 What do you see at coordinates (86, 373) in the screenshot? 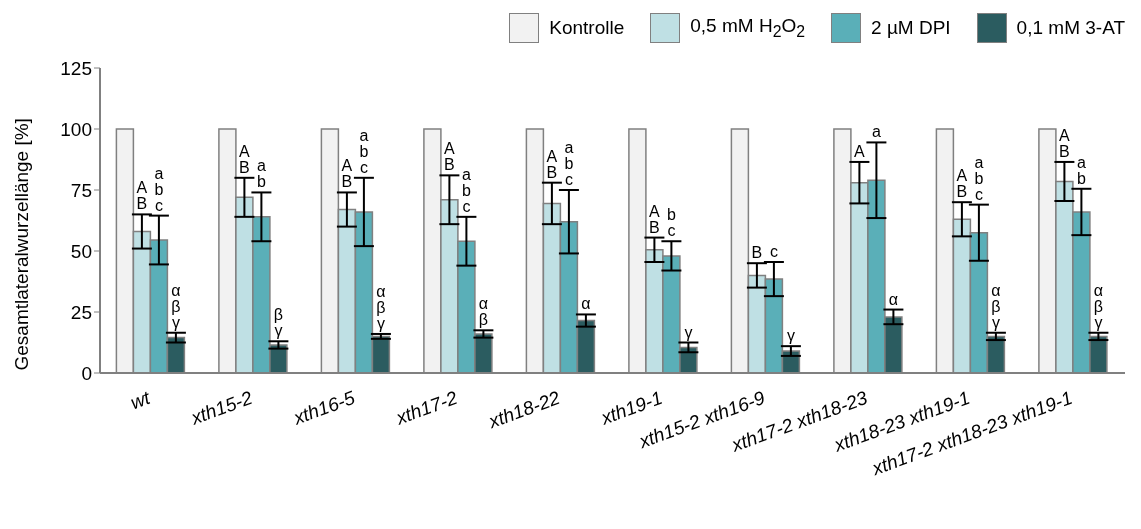
I see `y-tick-label: 0` at bounding box center [86, 373].